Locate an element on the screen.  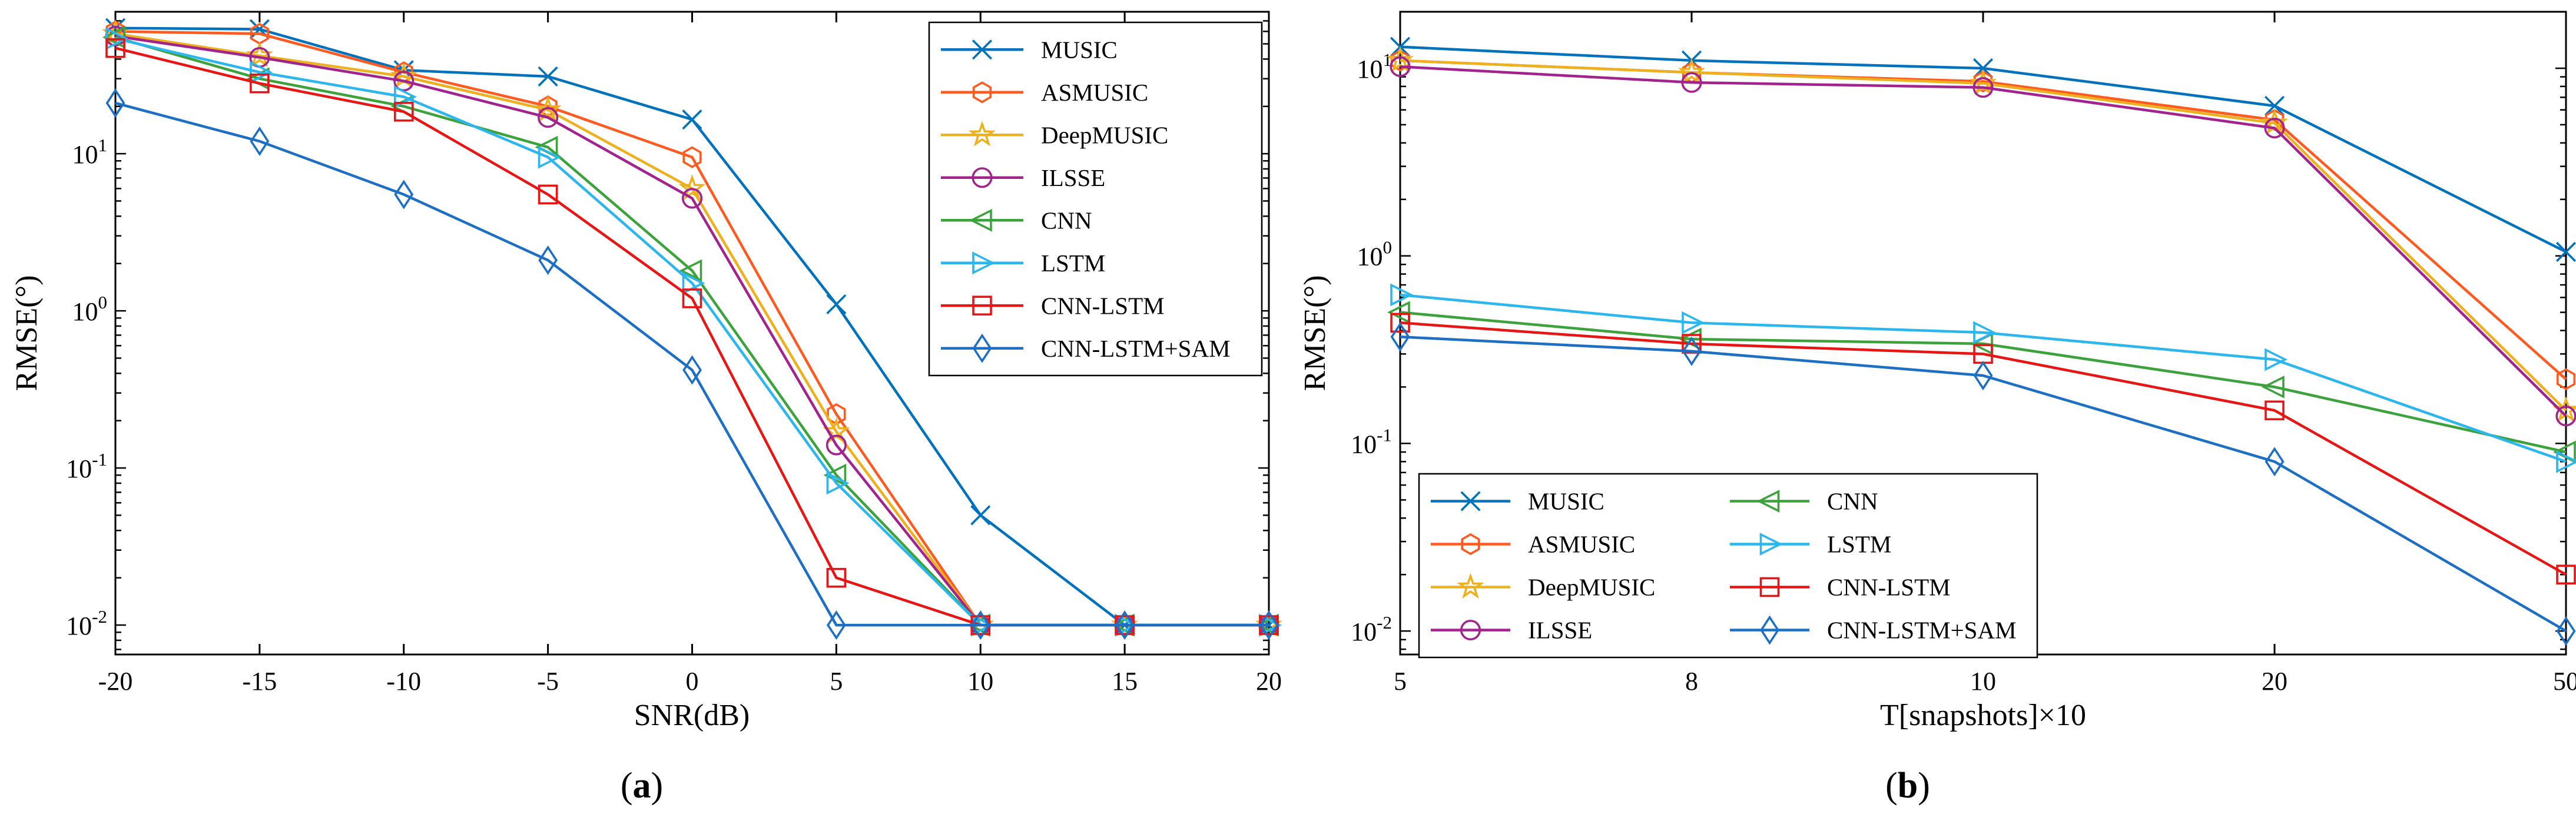
legend-item: CNN-LSTM is located at coordinates (1841, 587).